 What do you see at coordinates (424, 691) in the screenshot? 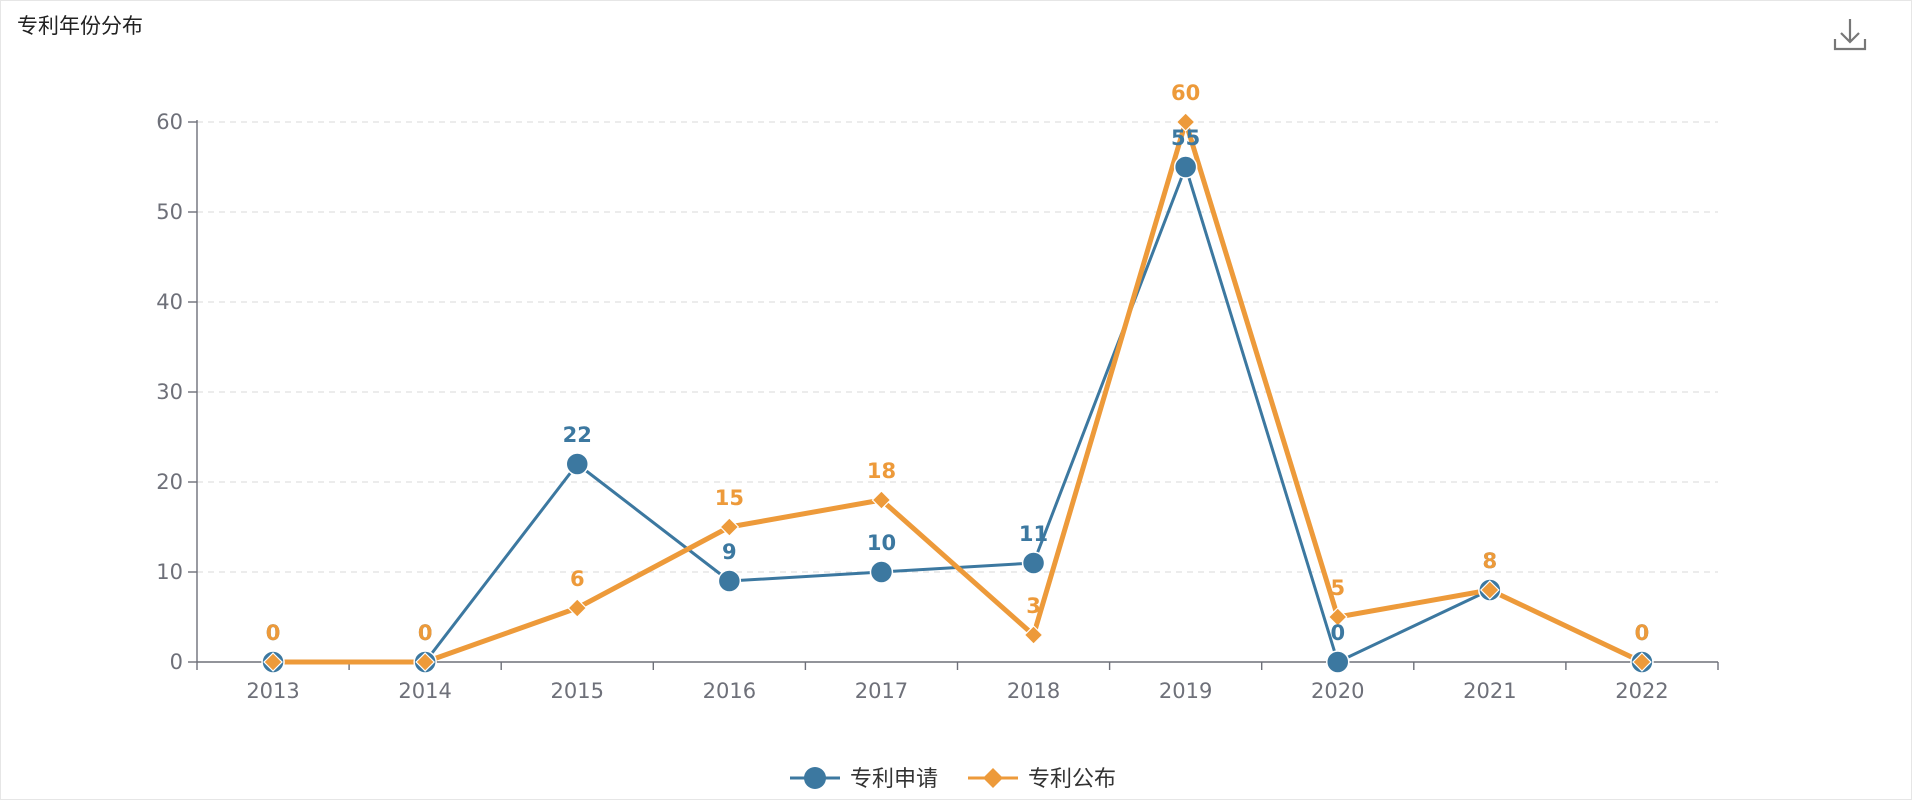
I see `x-tick-label: 2014` at bounding box center [424, 691].